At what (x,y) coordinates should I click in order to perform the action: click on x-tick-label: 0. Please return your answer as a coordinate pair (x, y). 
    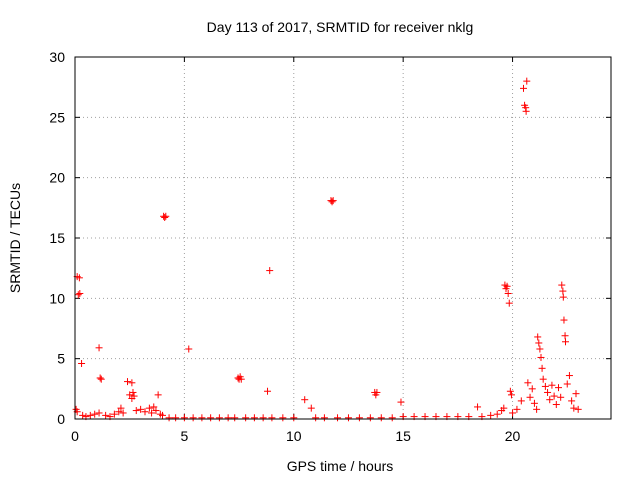
    Looking at the image, I should click on (75, 436).